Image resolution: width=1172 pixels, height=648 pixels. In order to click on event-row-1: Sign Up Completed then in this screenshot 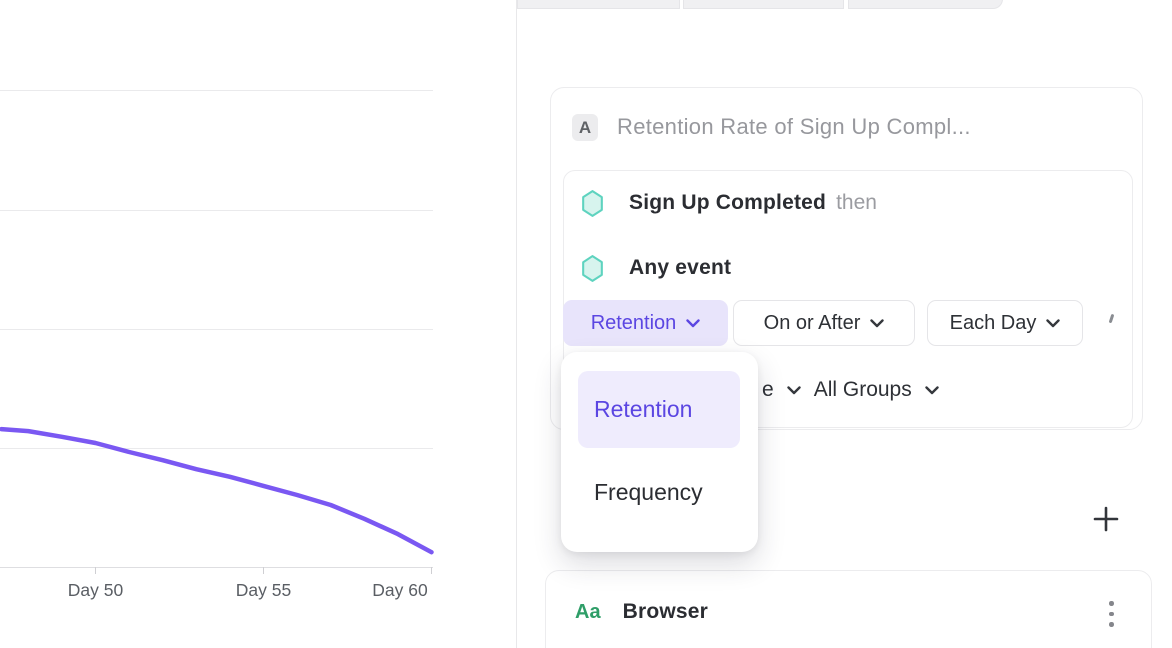, I will do `click(728, 203)`.